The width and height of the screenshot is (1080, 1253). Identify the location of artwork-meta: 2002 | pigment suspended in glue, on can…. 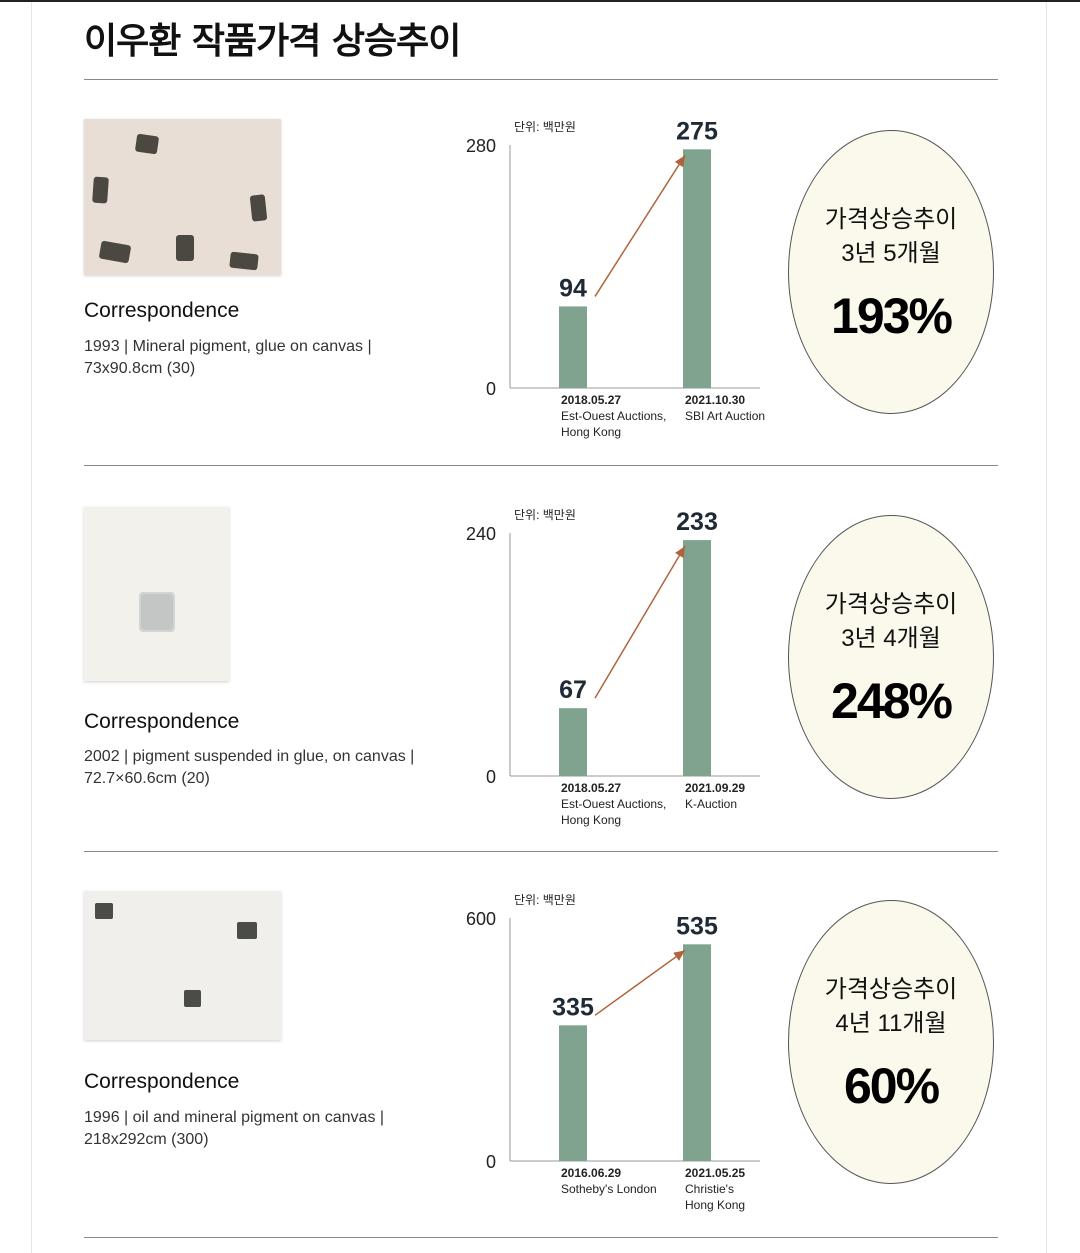
(249, 767).